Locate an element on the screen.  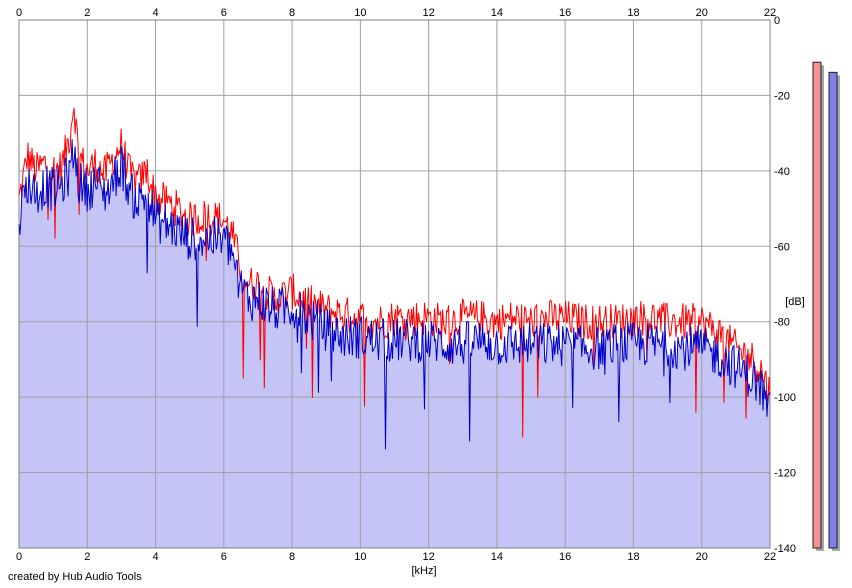
y-tick-label: -60 is located at coordinates (782, 247).